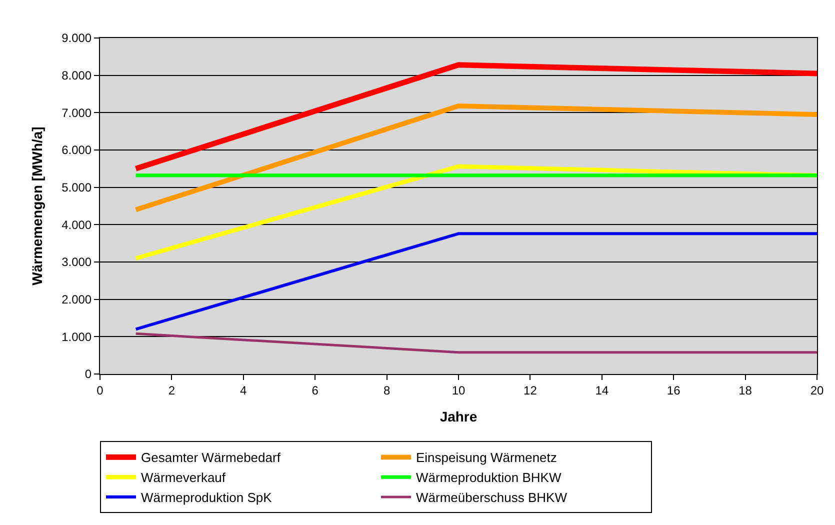 This screenshot has height=525, width=835. What do you see at coordinates (315, 390) in the screenshot?
I see `x-tick-label: 6` at bounding box center [315, 390].